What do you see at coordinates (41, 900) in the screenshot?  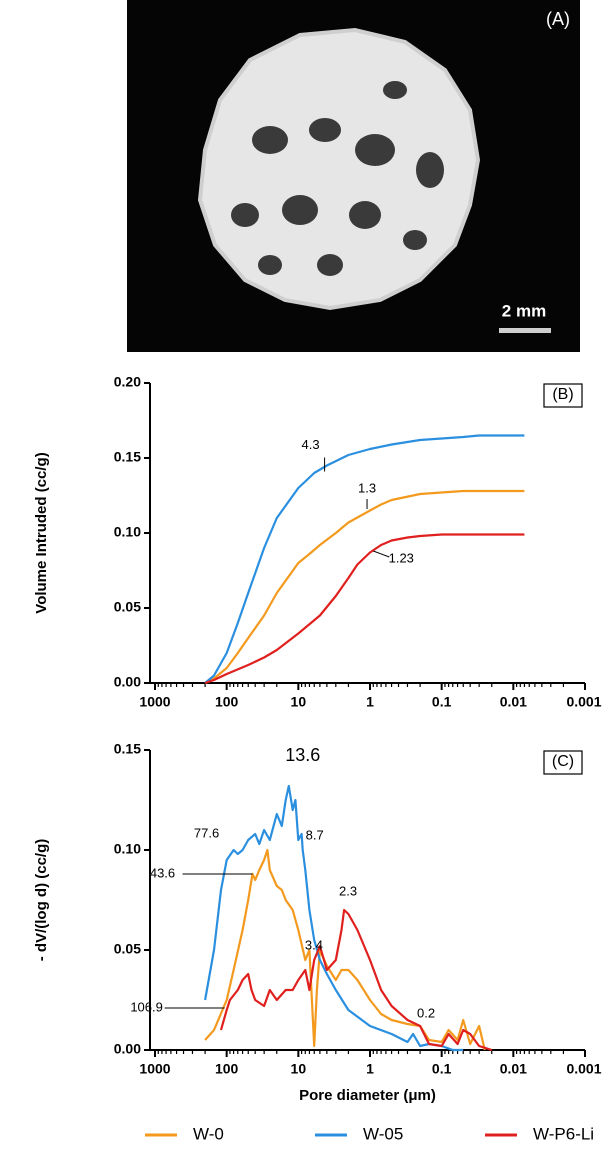 I see `y-axis-title: - dV/(log d) (cc/g)` at bounding box center [41, 900].